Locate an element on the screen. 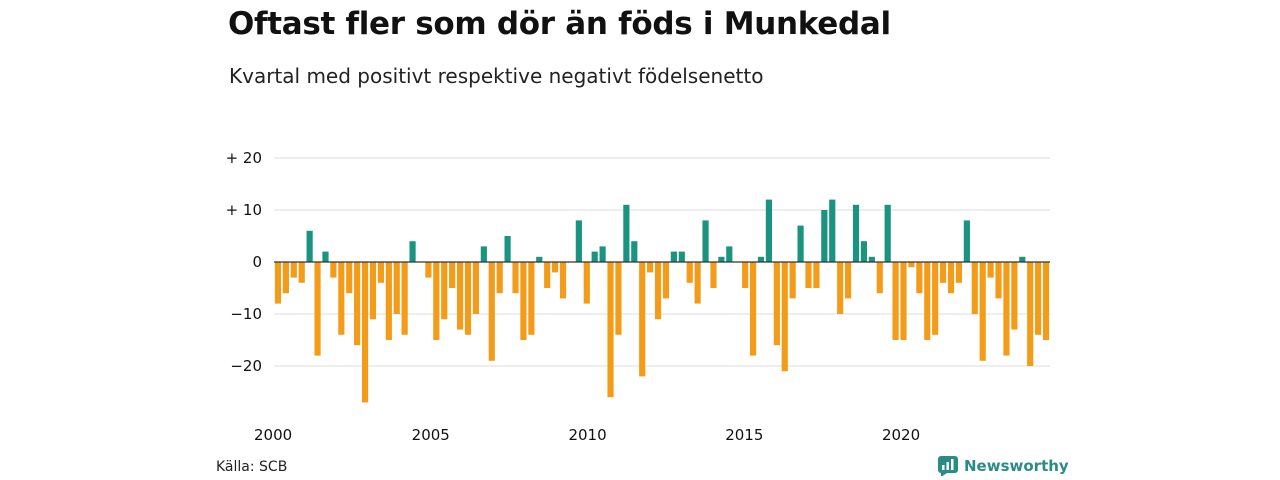  bar: 2011 K3: -22 is located at coordinates (642, 319).